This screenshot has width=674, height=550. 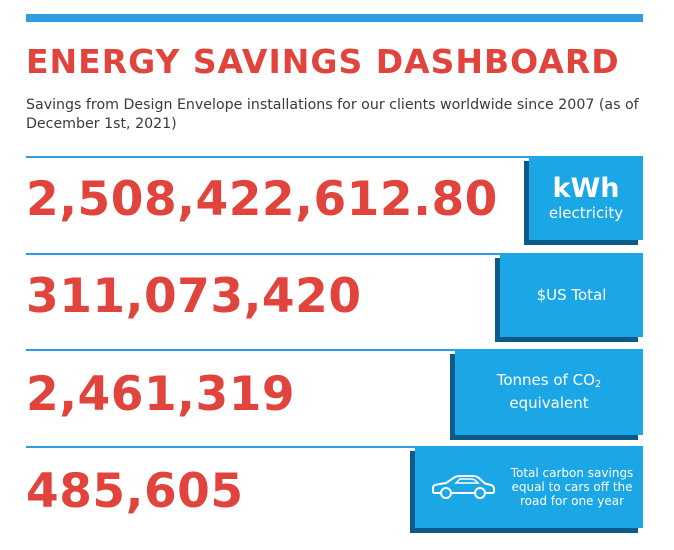 I want to click on unit-label-co2: Tonnes of CO2, so click(x=549, y=380).